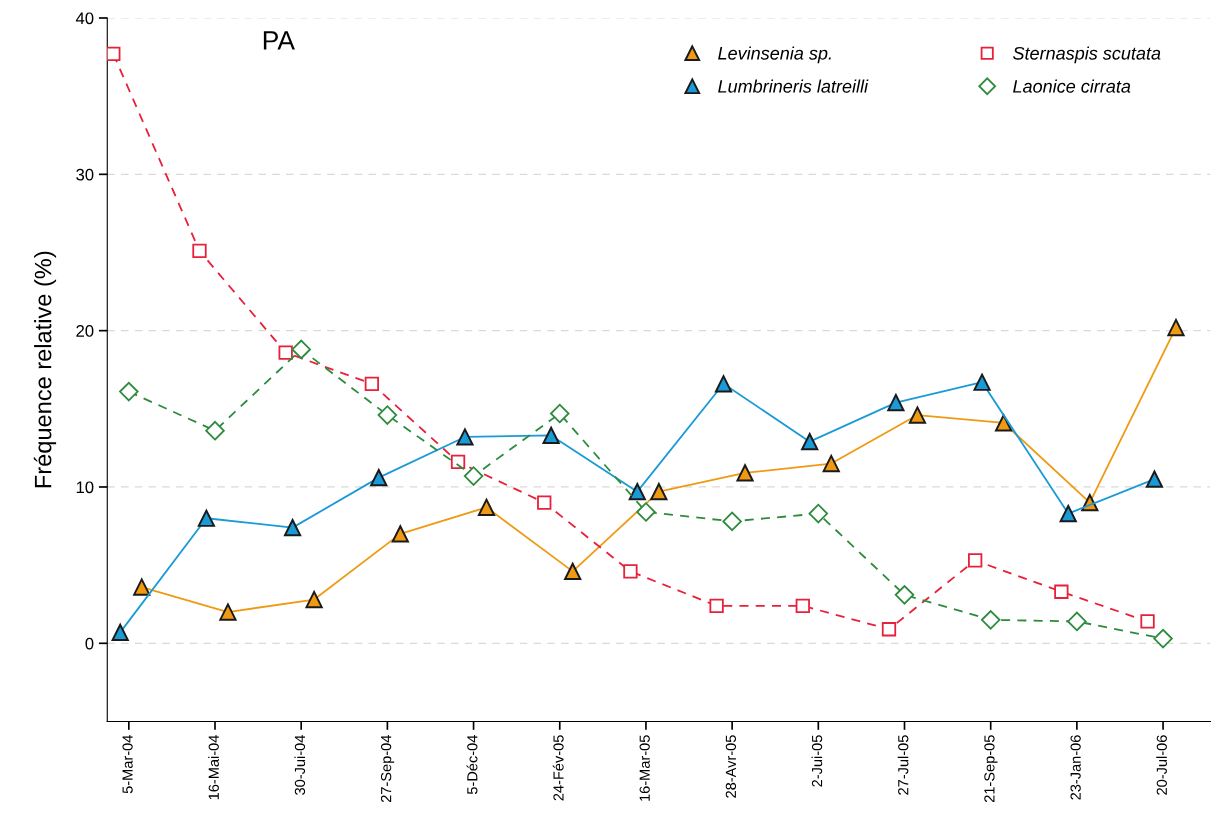  Describe the element at coordinates (774, 55) in the screenshot. I see `legend-label: Levinsenia sp.` at that location.